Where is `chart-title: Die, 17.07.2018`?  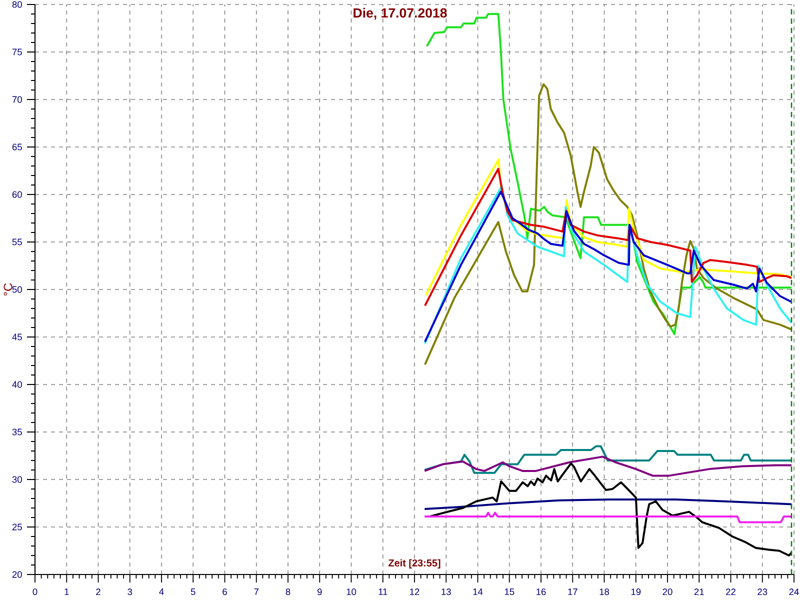
chart-title: Die, 17.07.2018 is located at coordinates (400, 14).